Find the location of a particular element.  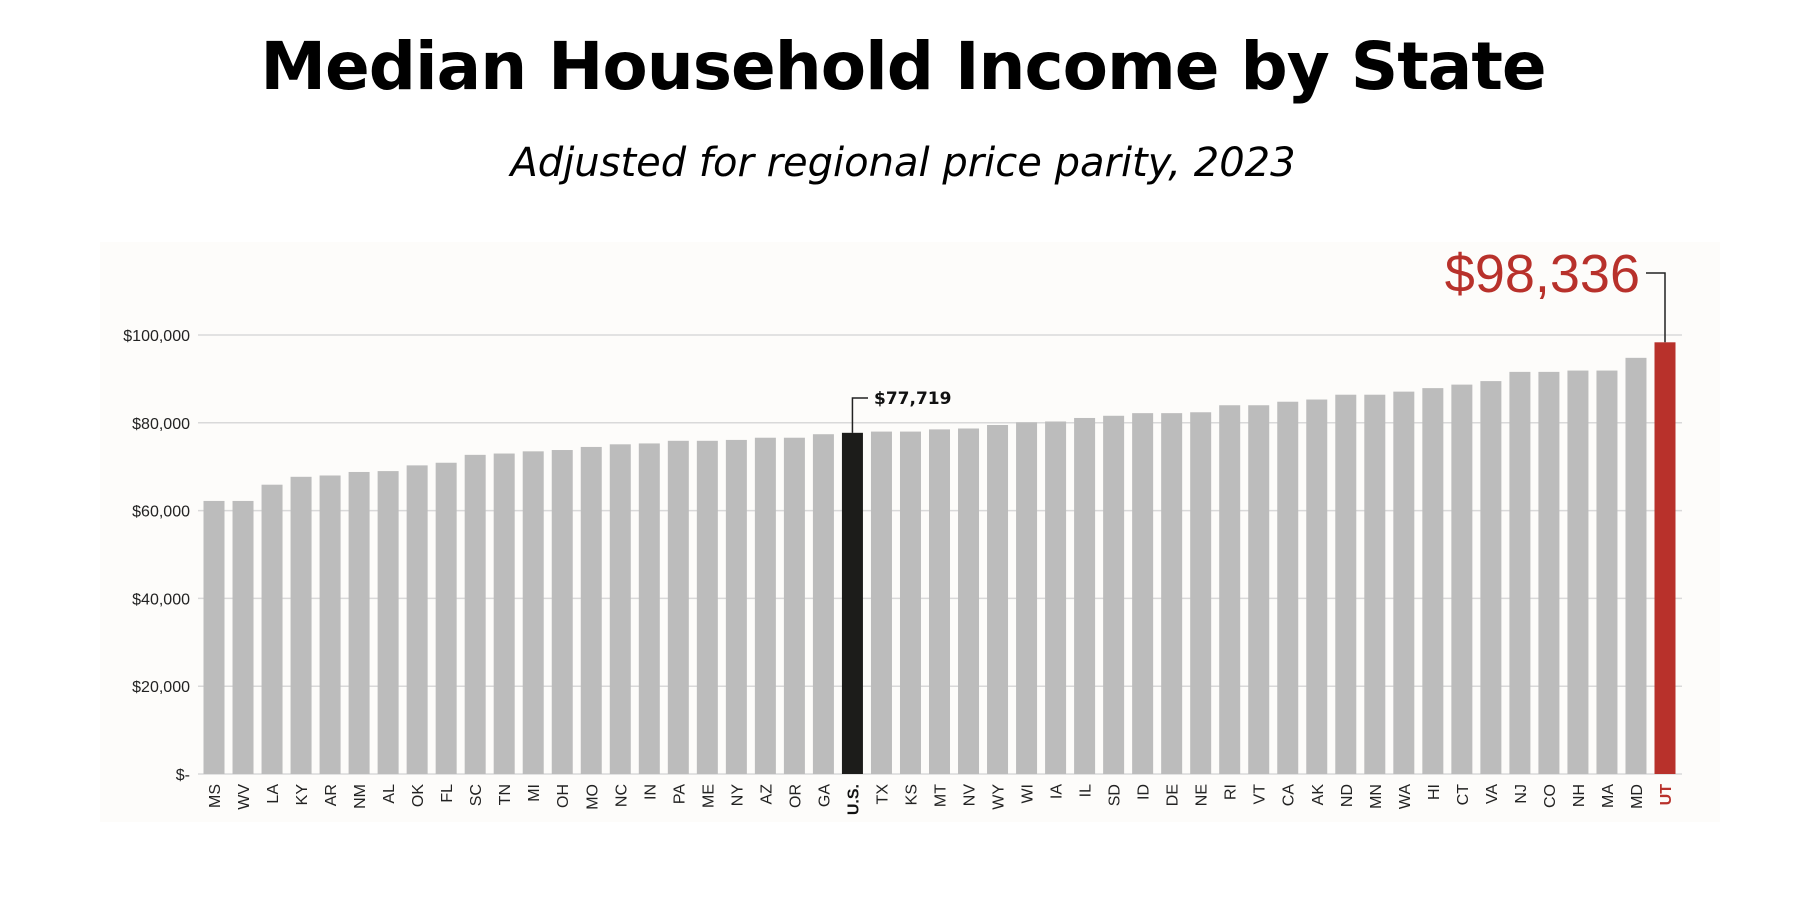

bar-ma is located at coordinates (1607, 572).